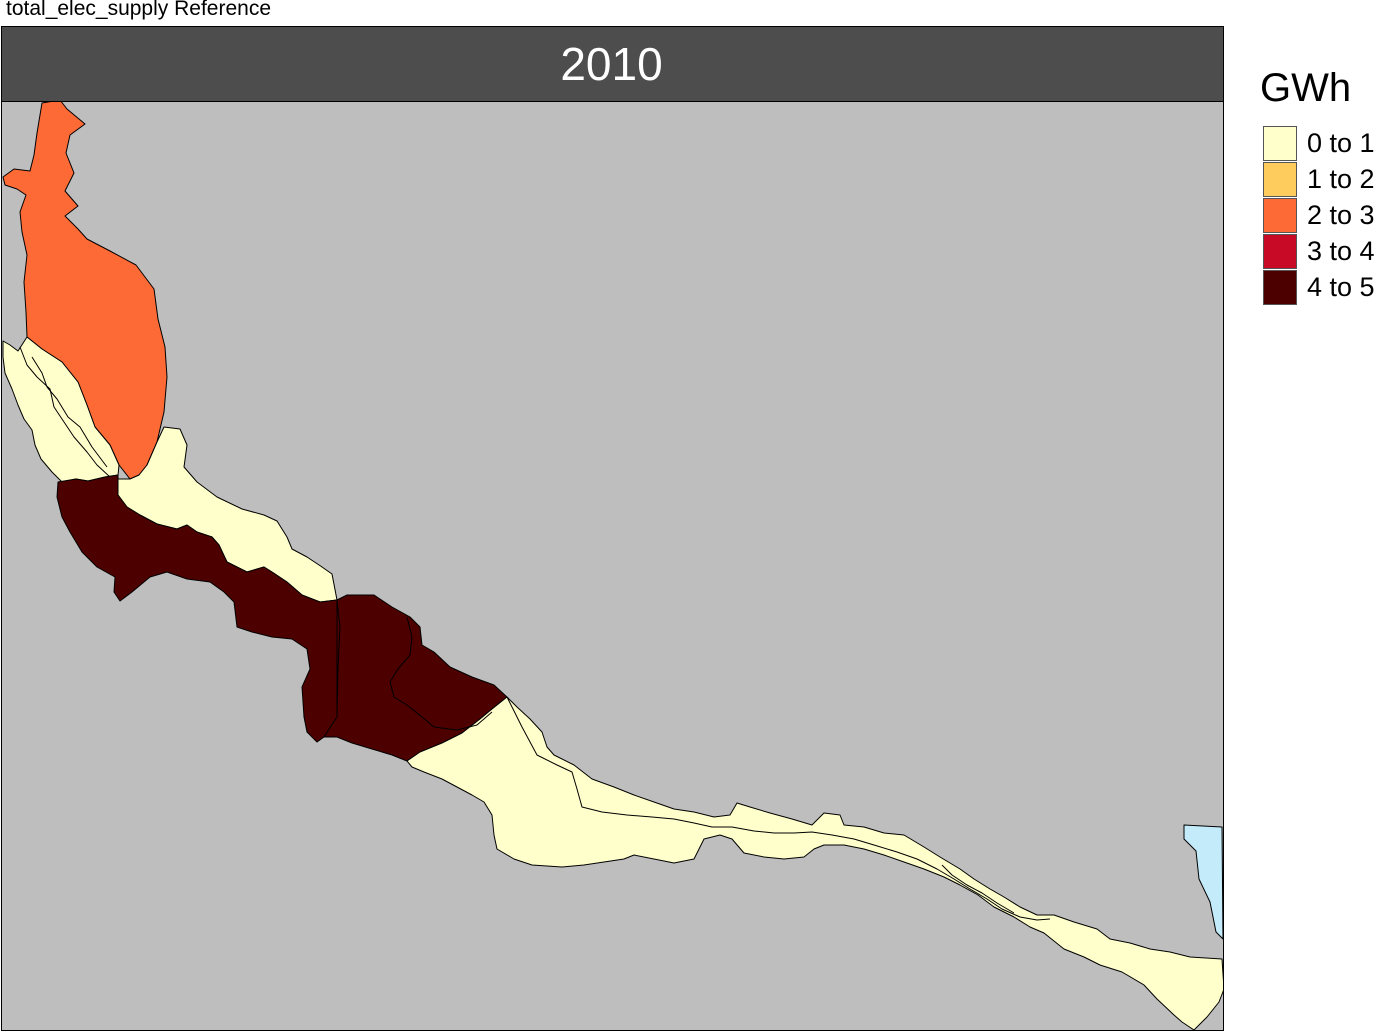 This screenshot has height=1031, width=1381. What do you see at coordinates (1341, 286) in the screenshot?
I see `legend-label: 4 to 5` at bounding box center [1341, 286].